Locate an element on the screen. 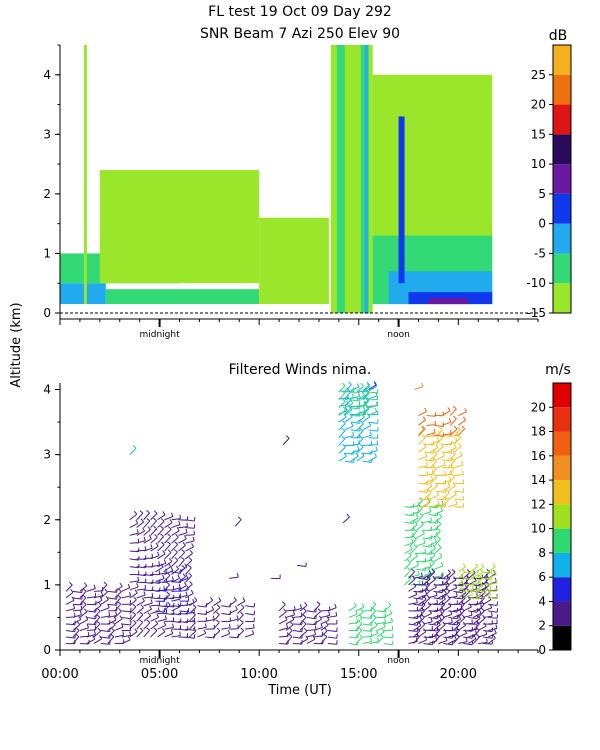  wind-y-tick-label: 1 is located at coordinates (47, 585).